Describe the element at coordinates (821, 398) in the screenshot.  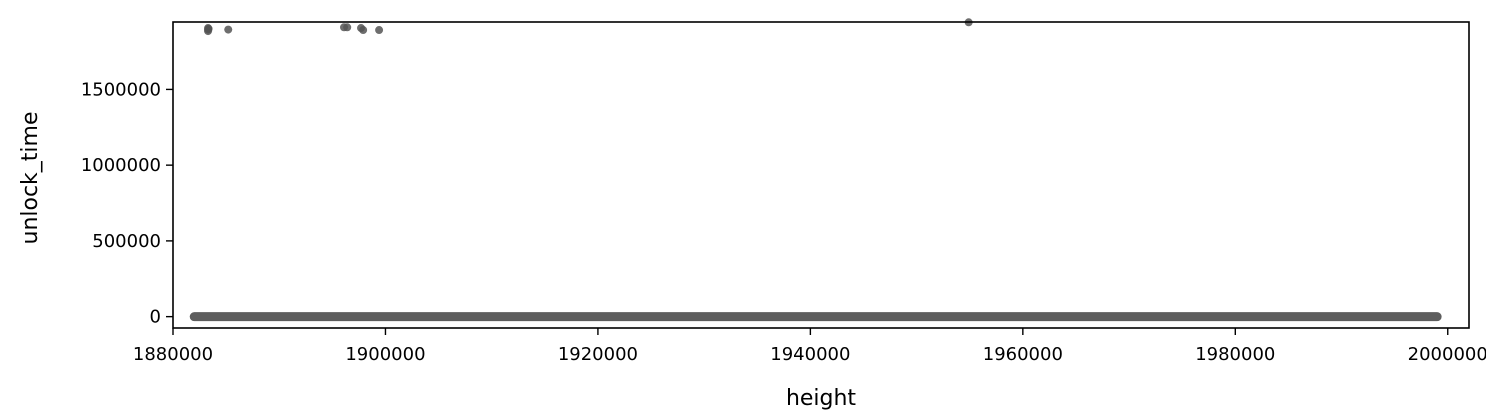
I see `x-axis-label: height` at that location.